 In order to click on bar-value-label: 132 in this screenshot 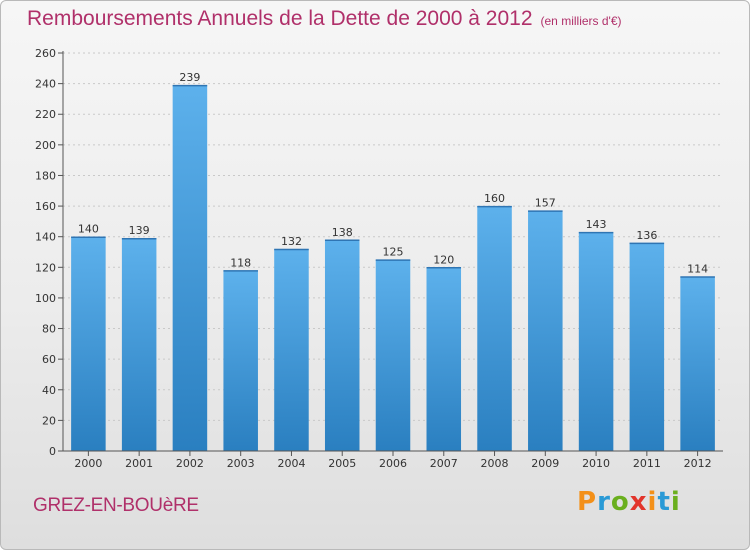, I will do `click(291, 241)`.